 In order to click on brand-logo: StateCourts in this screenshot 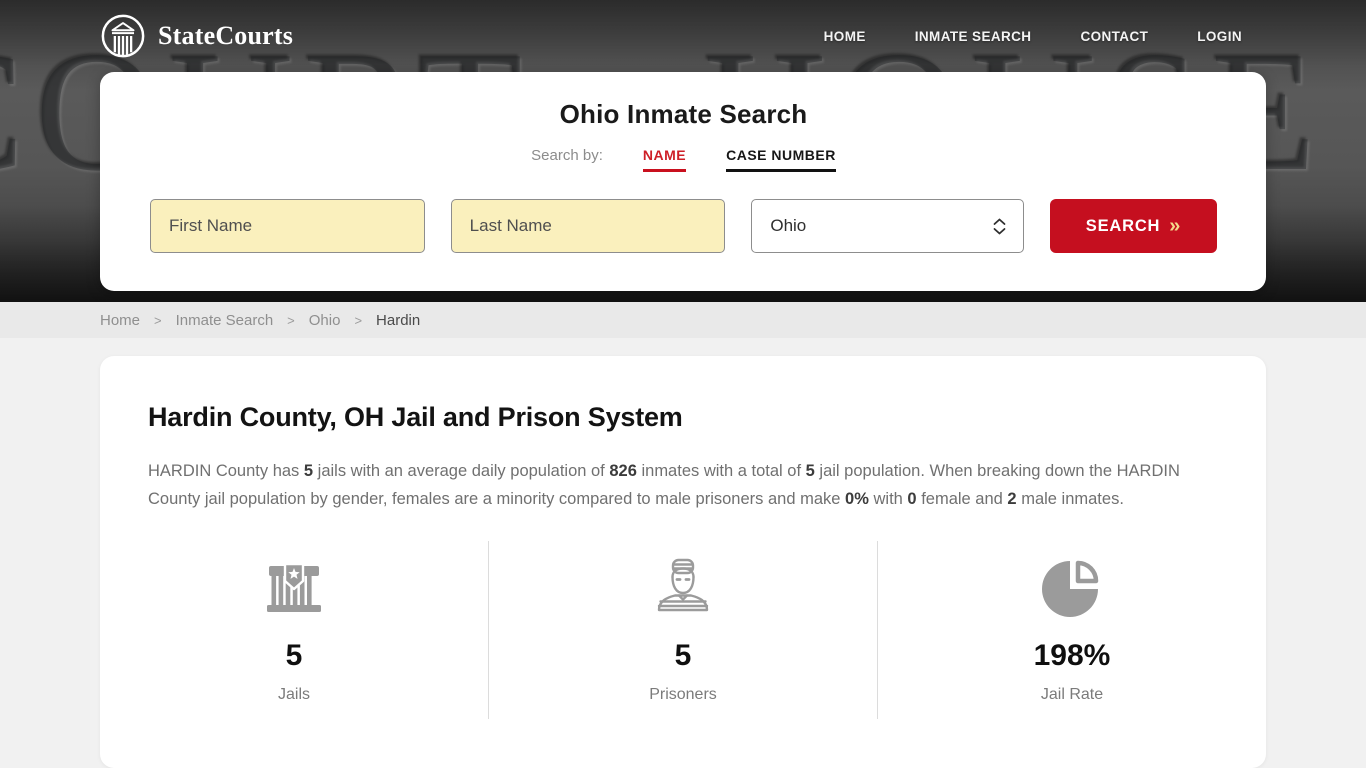, I will do `click(196, 36)`.